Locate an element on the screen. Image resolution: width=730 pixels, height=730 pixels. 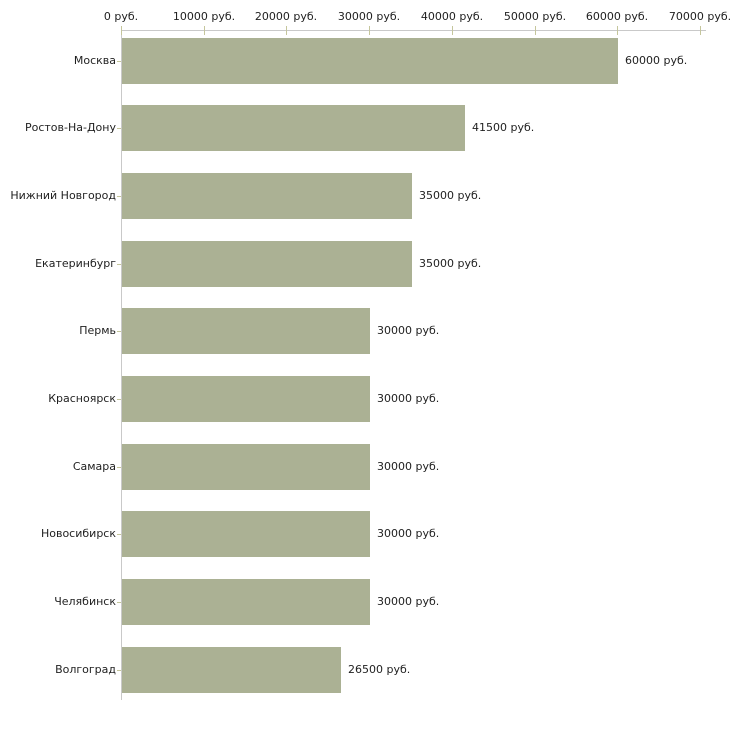
x-axis-tick-label: 40000 руб. is located at coordinates (452, 16).